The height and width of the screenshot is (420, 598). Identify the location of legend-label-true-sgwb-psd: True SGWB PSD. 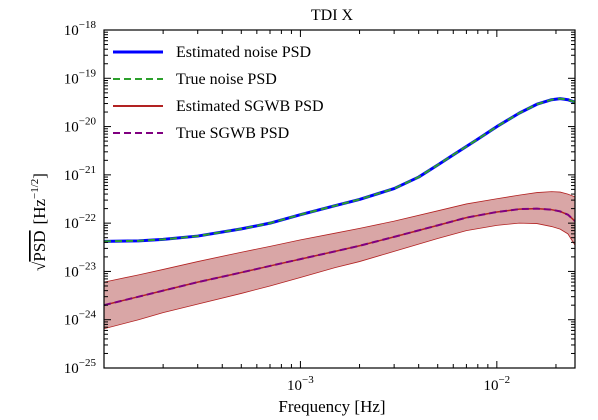
(232, 133).